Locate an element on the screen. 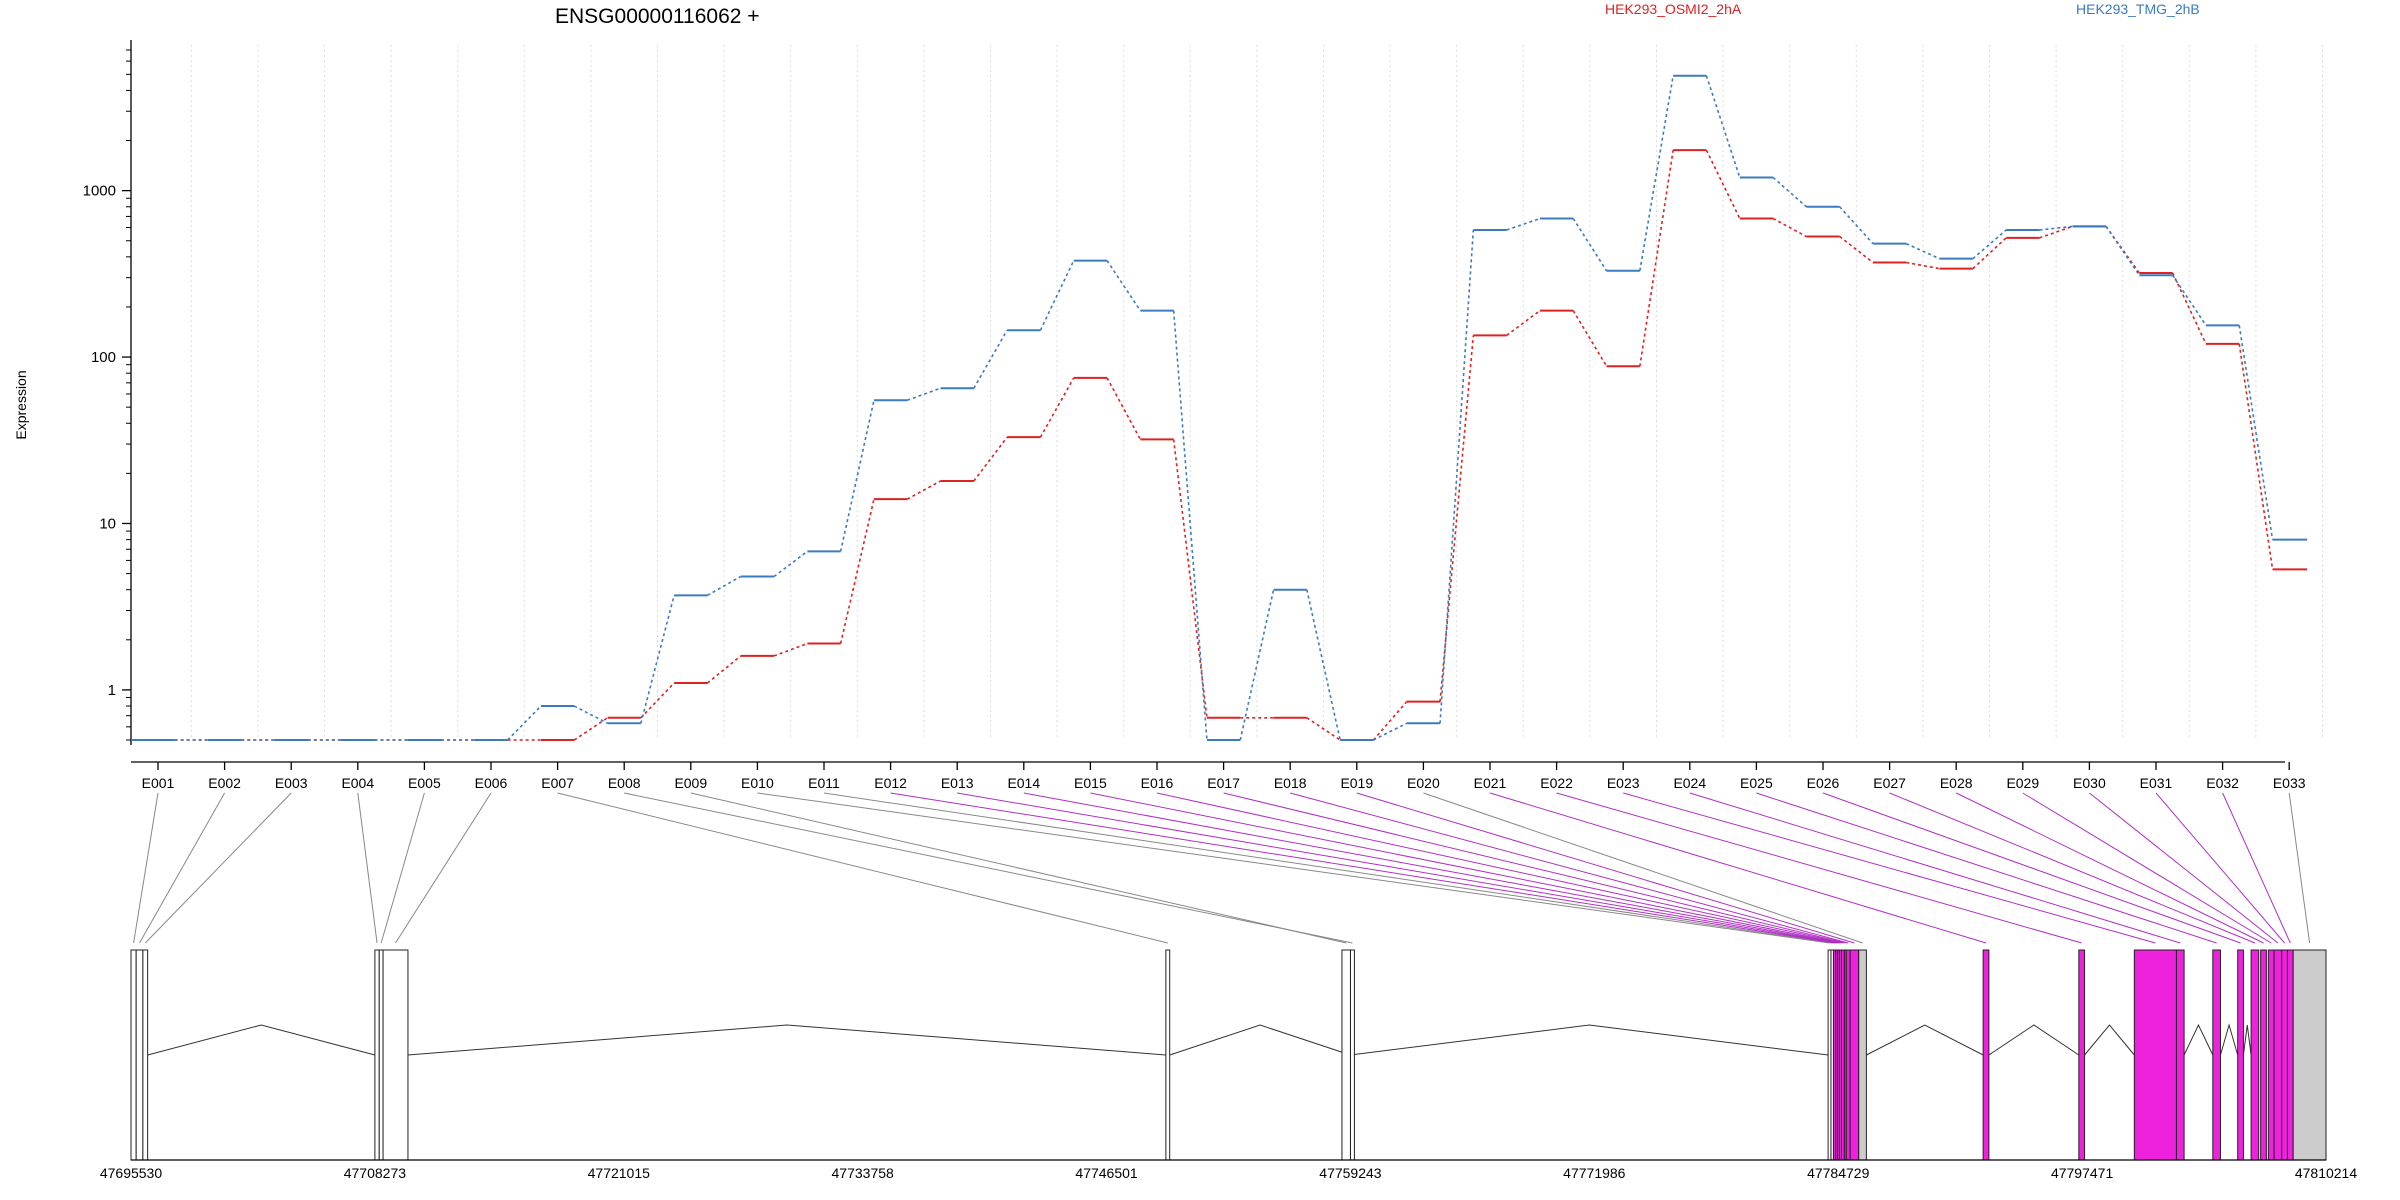  exon-e006 is located at coordinates (395, 1055).